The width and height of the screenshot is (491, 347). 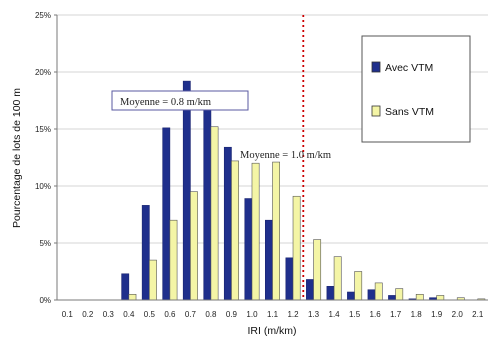 I want to click on legend-swatch-avec, so click(x=376, y=67).